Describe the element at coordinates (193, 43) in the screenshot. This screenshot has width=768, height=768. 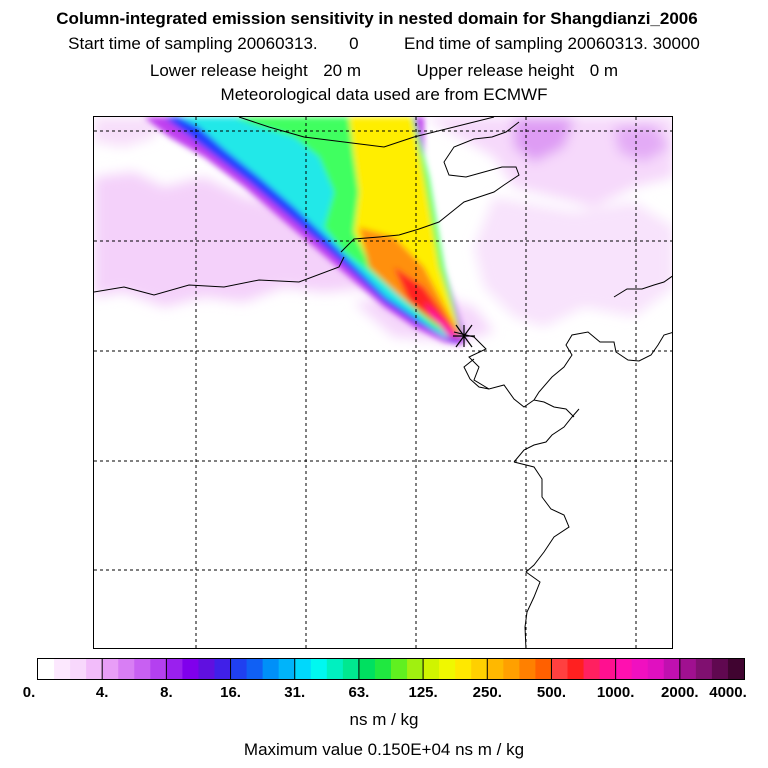
I see `start-time-label: Start time of sampling 20060313.` at that location.